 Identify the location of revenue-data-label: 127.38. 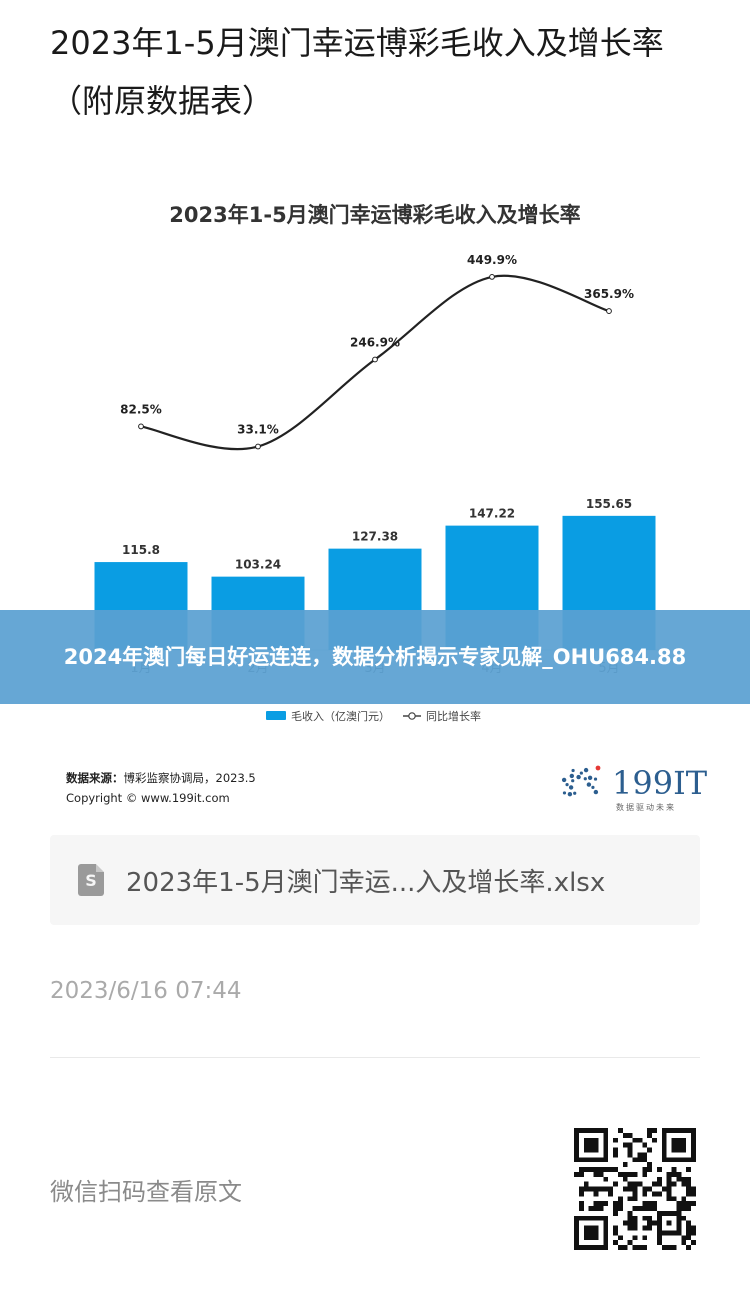
(375, 537).